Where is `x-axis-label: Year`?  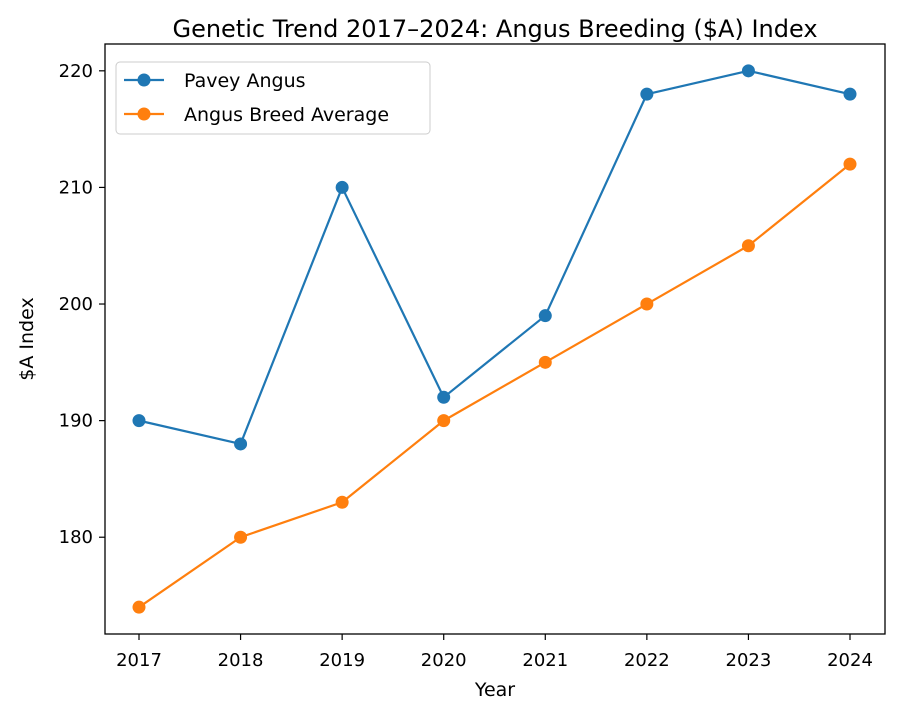 x-axis-label: Year is located at coordinates (494, 690).